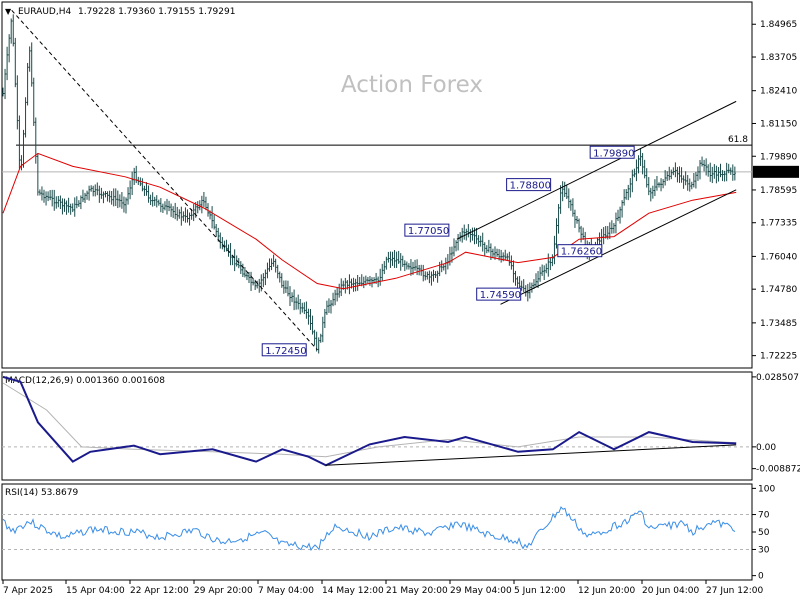  Describe the element at coordinates (764, 550) in the screenshot. I see `rsi-tick-label: 30` at that location.